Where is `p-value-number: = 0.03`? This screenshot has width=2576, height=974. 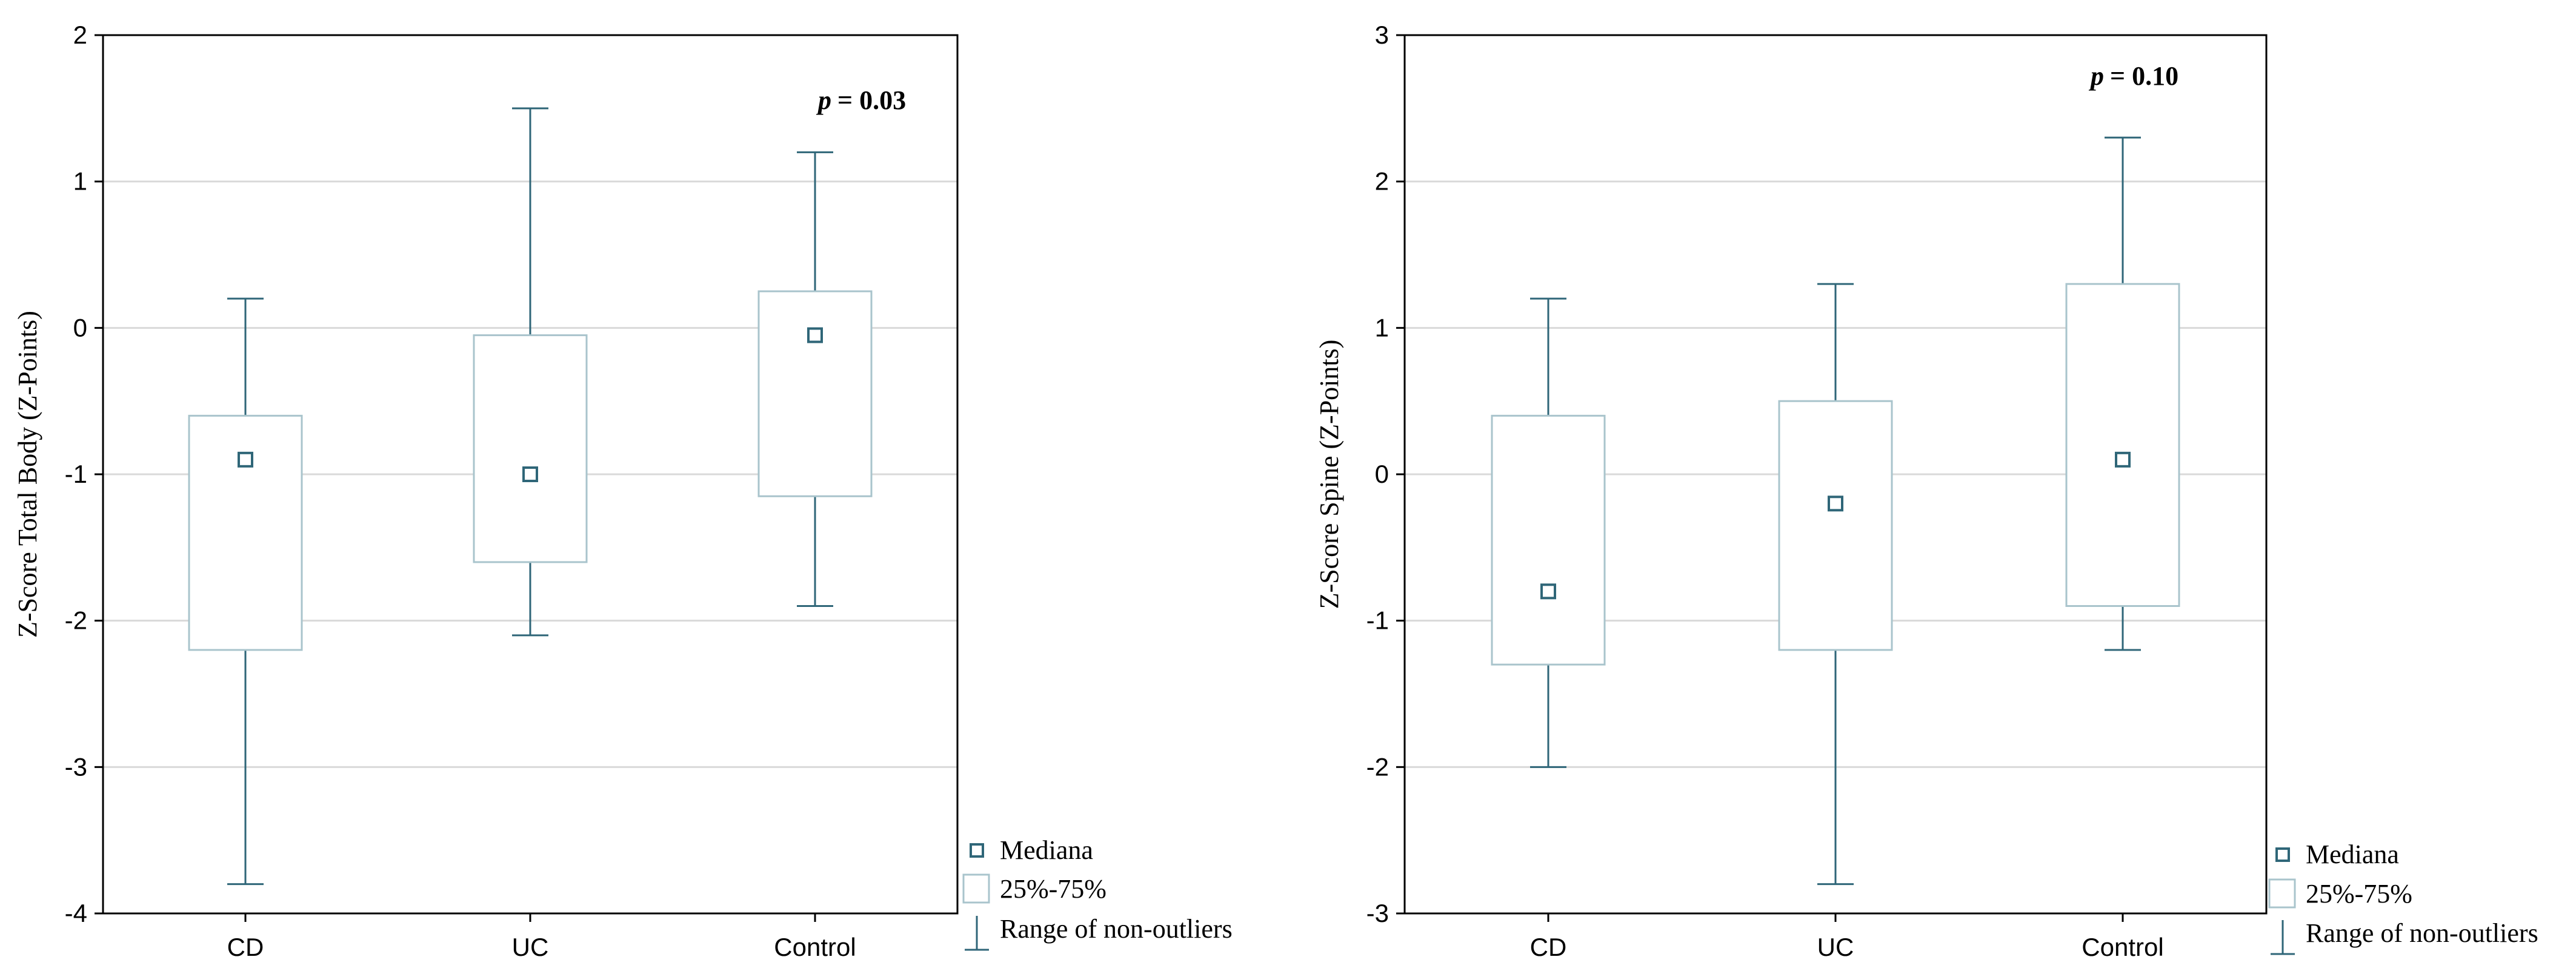 p-value-number: = 0.03 is located at coordinates (871, 100).